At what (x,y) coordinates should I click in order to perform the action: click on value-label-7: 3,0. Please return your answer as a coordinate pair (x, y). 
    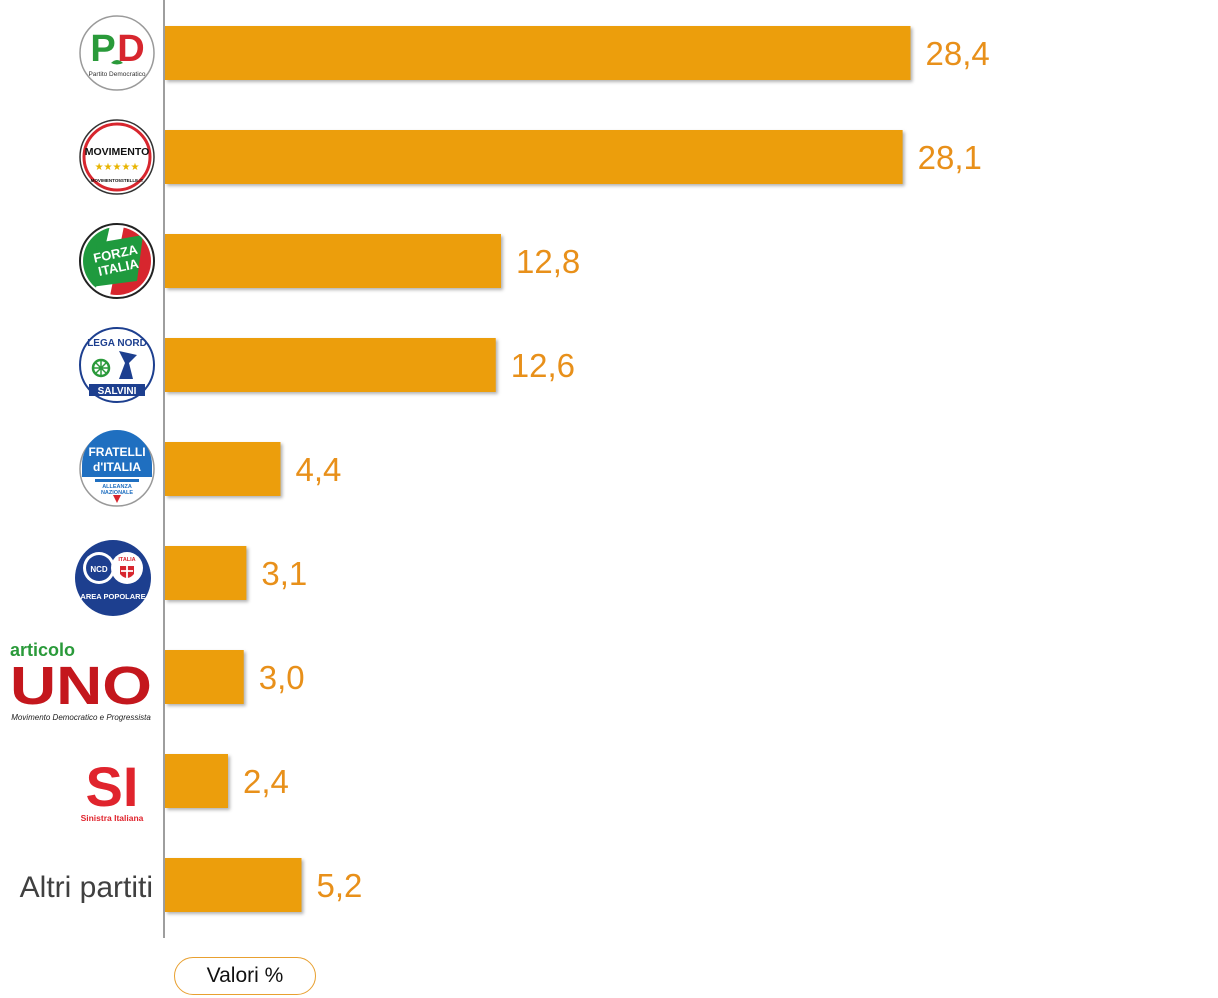
    Looking at the image, I should click on (282, 677).